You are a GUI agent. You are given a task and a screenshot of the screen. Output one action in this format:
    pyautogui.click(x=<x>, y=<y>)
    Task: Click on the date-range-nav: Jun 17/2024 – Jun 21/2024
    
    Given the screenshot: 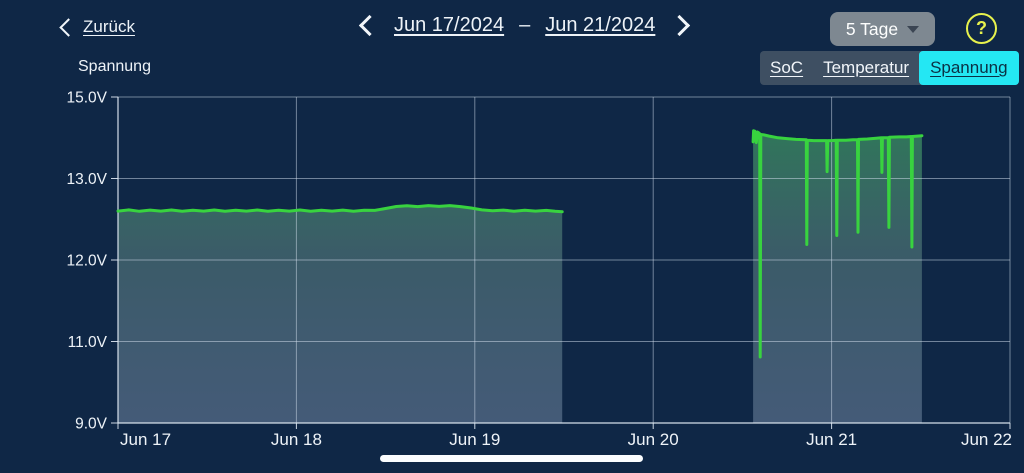 What is the action you would take?
    pyautogui.click(x=524, y=25)
    